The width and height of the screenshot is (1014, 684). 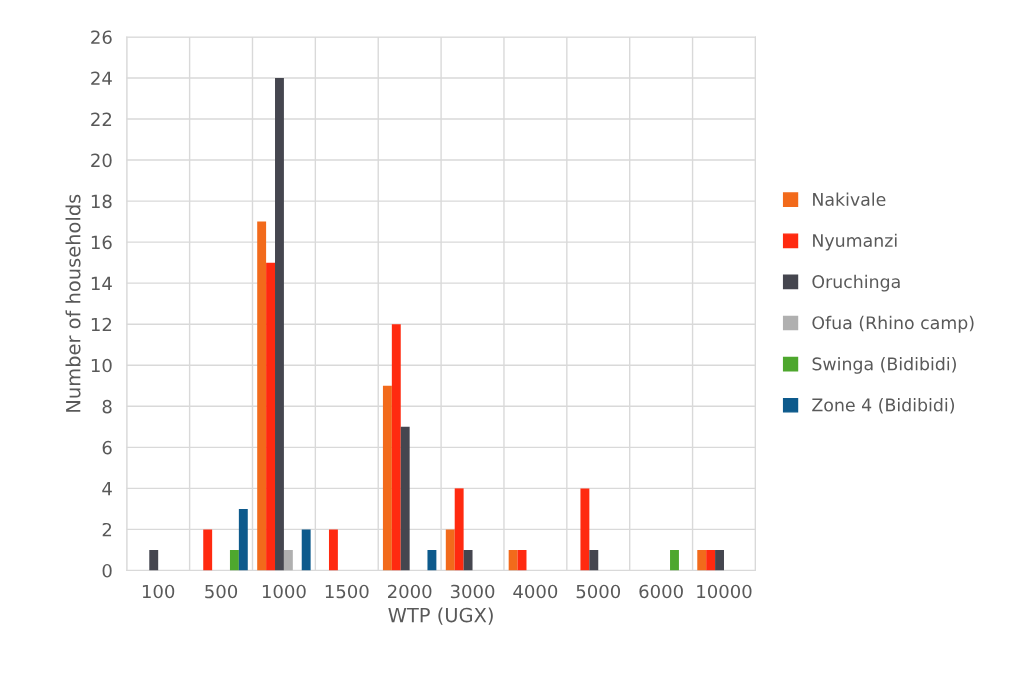 I want to click on legend-label: Oruchinga, so click(x=856, y=283).